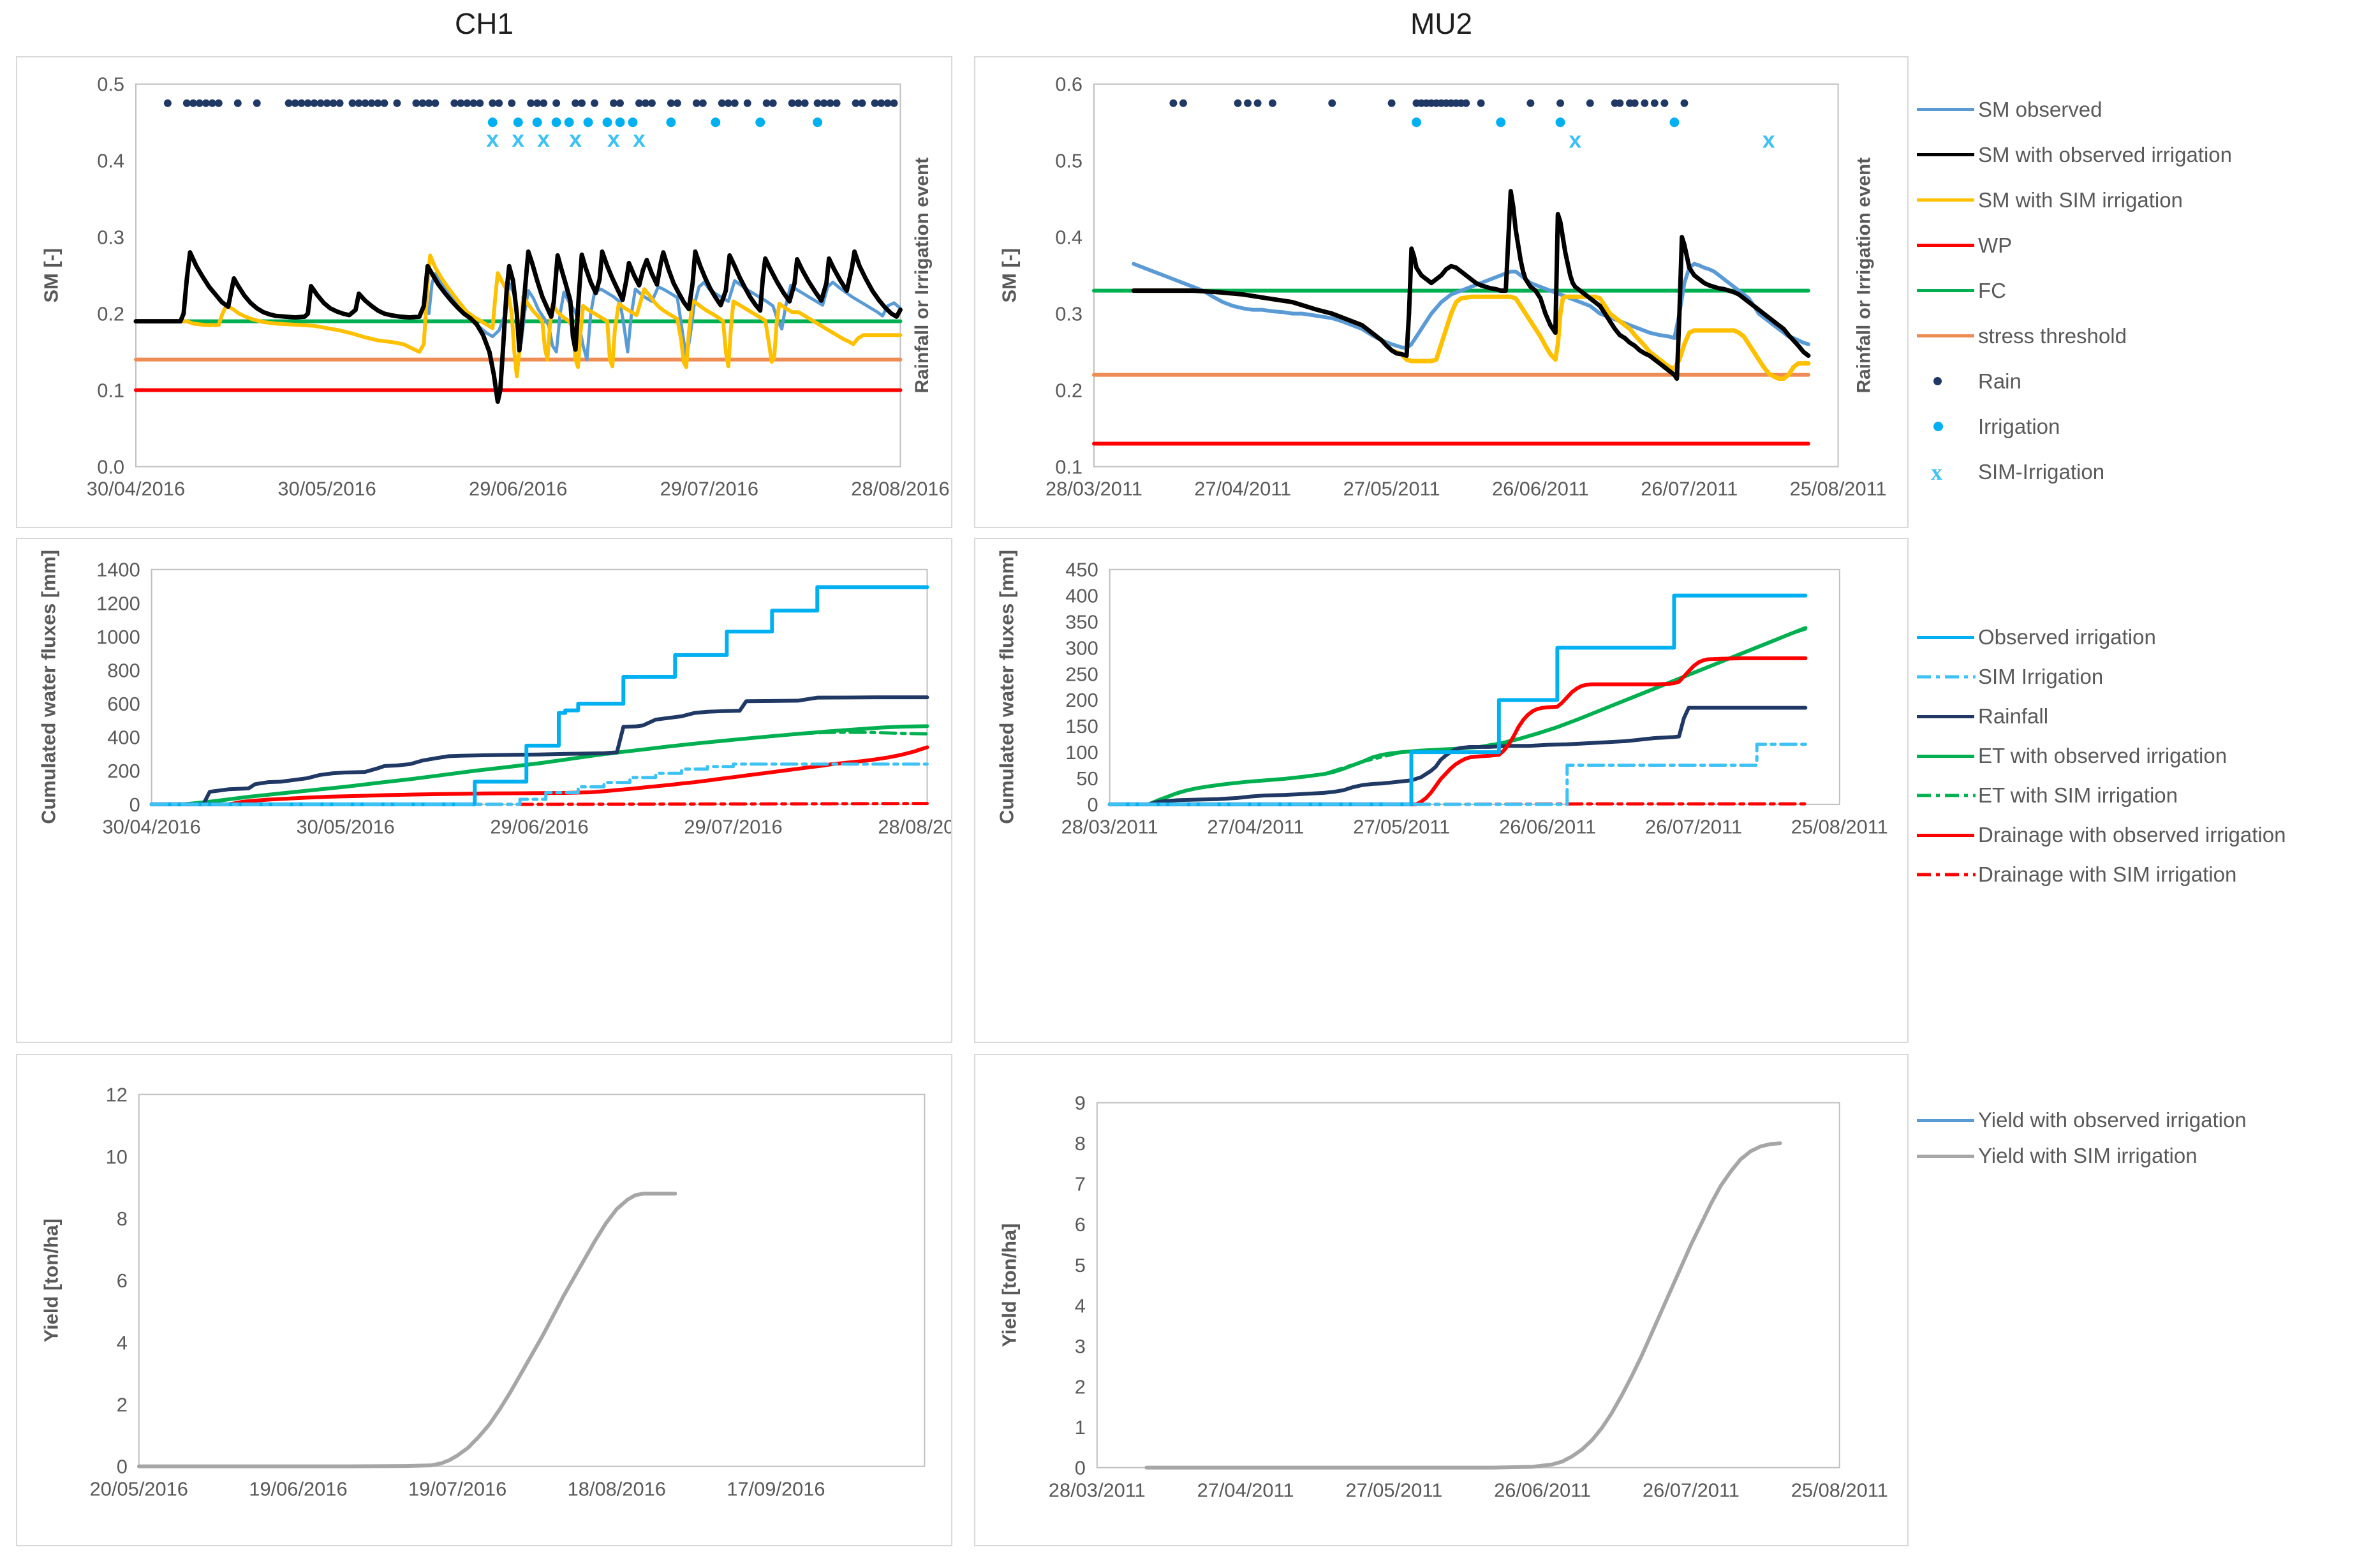  What do you see at coordinates (1947, 795) in the screenshot?
I see `et-with-sim-irrigation-swatch-icon` at bounding box center [1947, 795].